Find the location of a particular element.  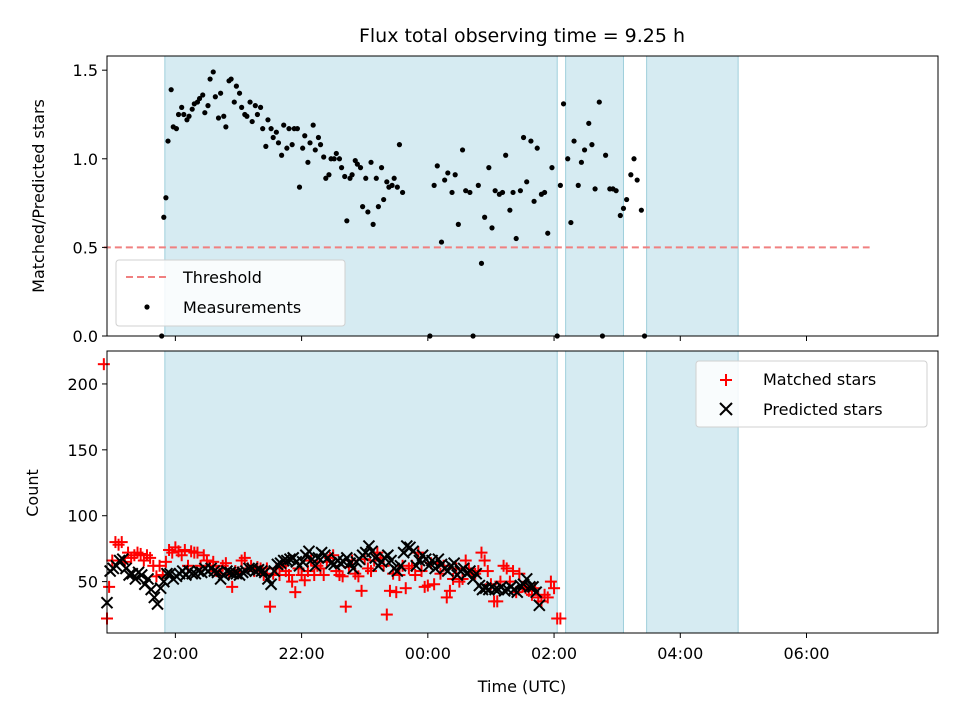

ratio-y-axis-label: Matched/Predicted stars is located at coordinates (38, 196).